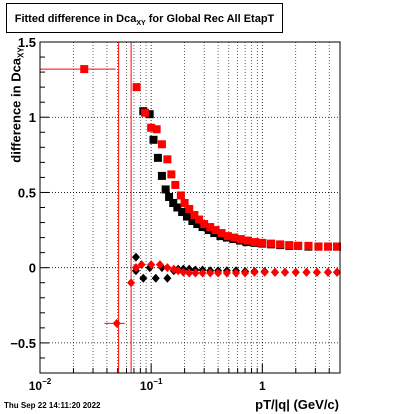  What do you see at coordinates (52, 405) in the screenshot?
I see `timestamp: Thu Sep 22 14:11:20 2022` at bounding box center [52, 405].